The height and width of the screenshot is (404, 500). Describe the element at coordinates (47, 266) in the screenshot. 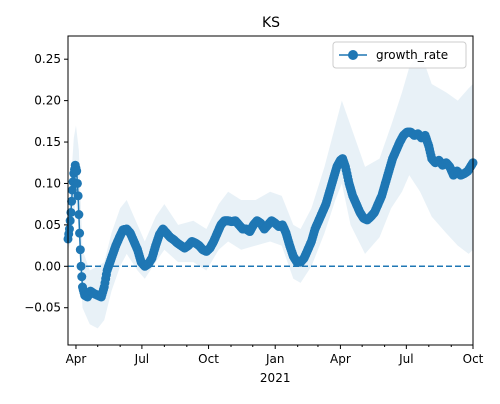

I see `y-tick-label: 0.00` at that location.